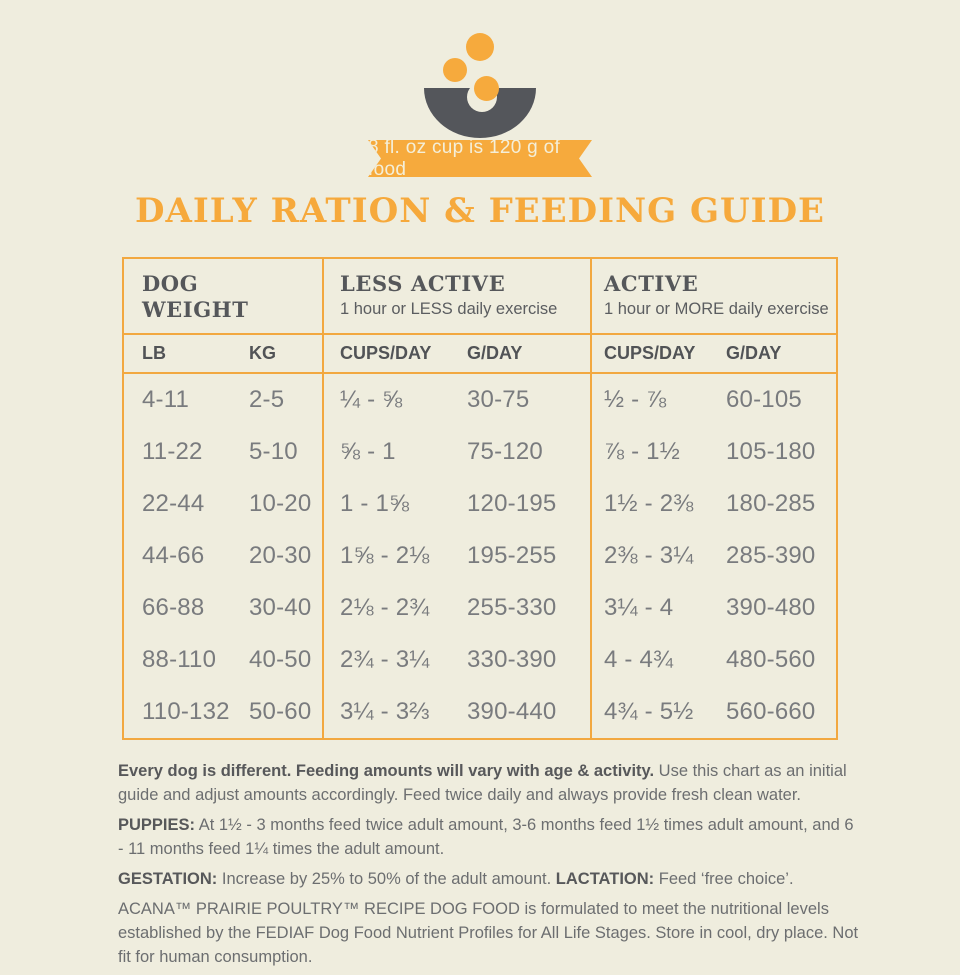  Describe the element at coordinates (173, 503) in the screenshot. I see `cell-lb: 22-44` at that location.